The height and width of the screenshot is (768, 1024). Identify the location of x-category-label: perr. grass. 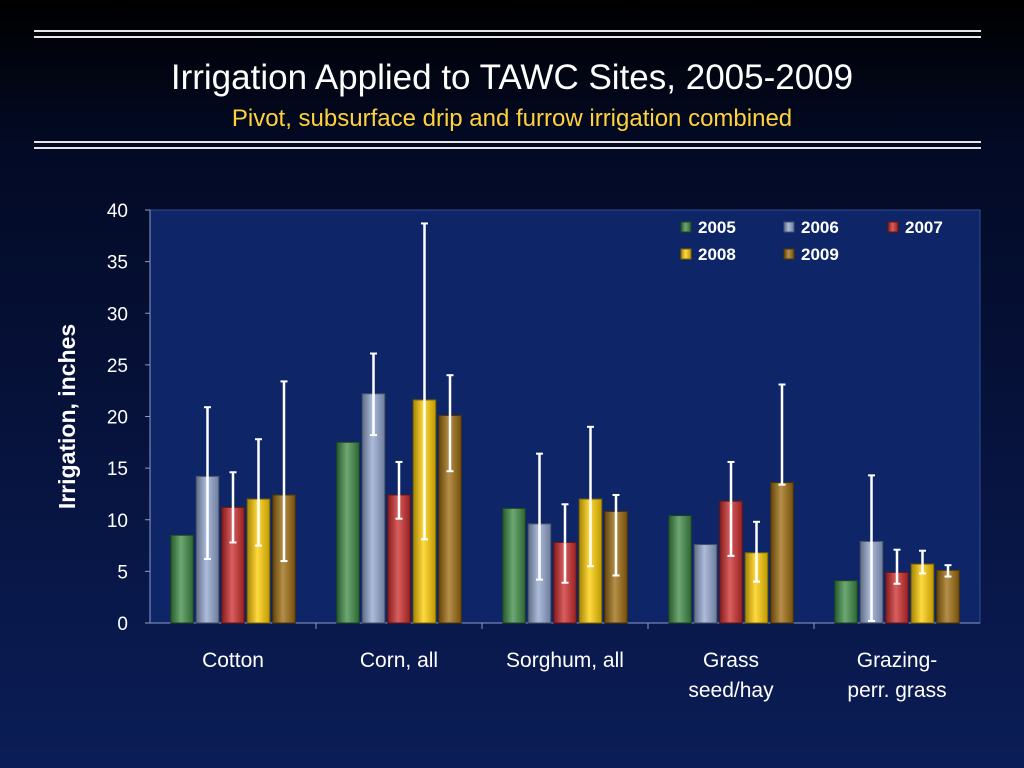
(896, 690).